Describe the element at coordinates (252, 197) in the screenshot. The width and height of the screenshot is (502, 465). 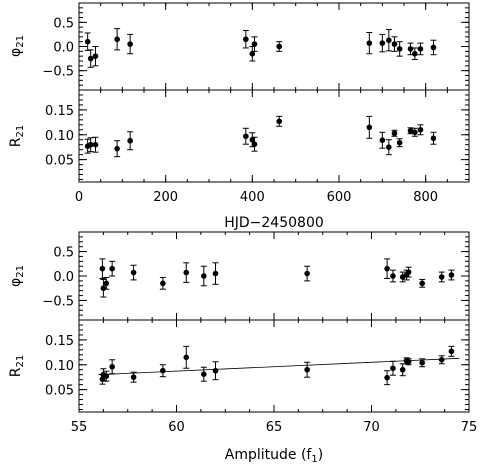
I see `x-tick-label: 400` at that location.